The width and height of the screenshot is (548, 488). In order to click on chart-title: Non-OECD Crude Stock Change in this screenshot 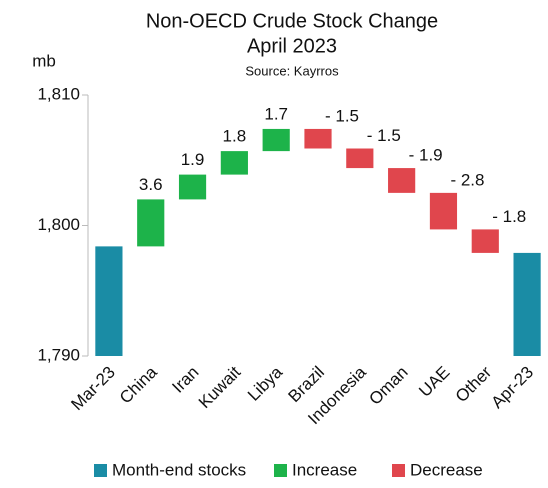, I will do `click(292, 21)`.